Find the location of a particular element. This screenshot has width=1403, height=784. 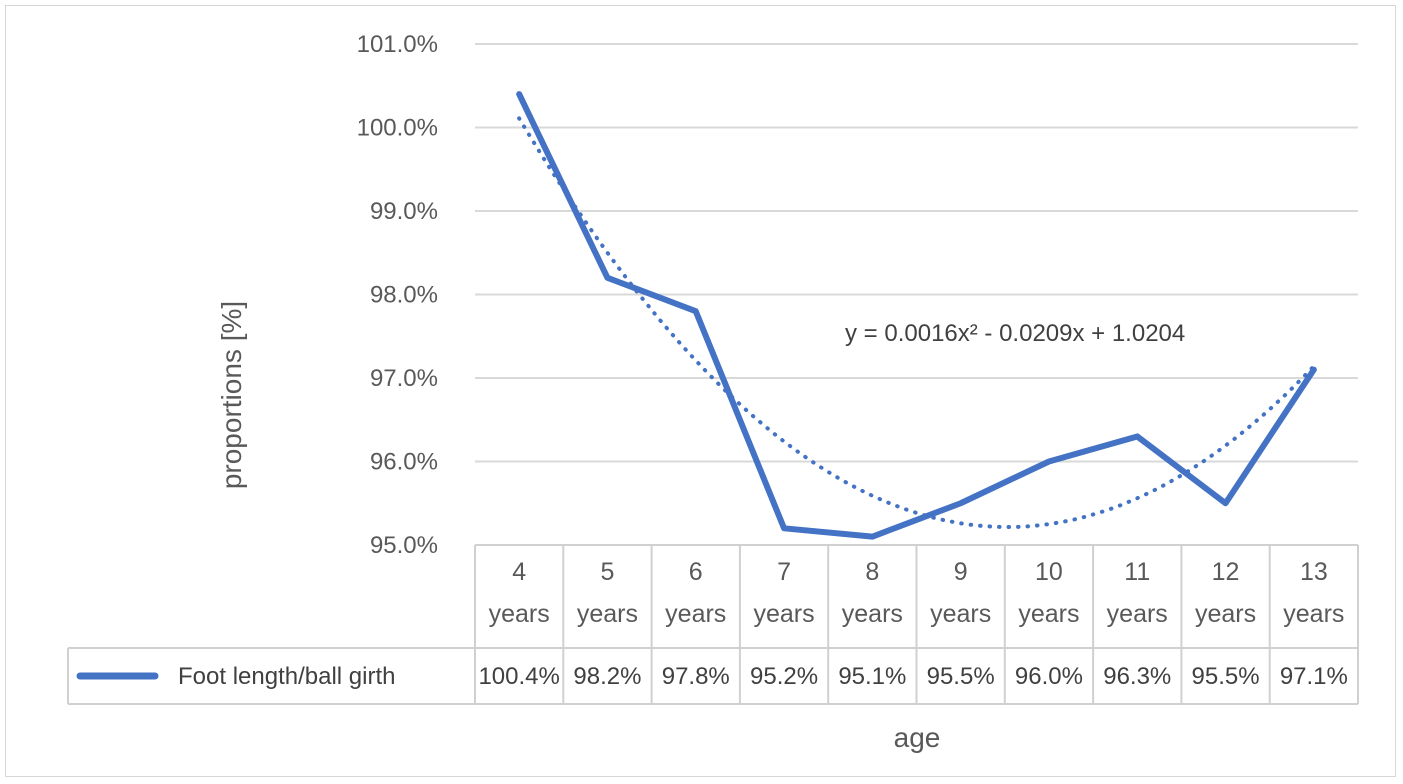

data-label: 95.2% is located at coordinates (784, 676).